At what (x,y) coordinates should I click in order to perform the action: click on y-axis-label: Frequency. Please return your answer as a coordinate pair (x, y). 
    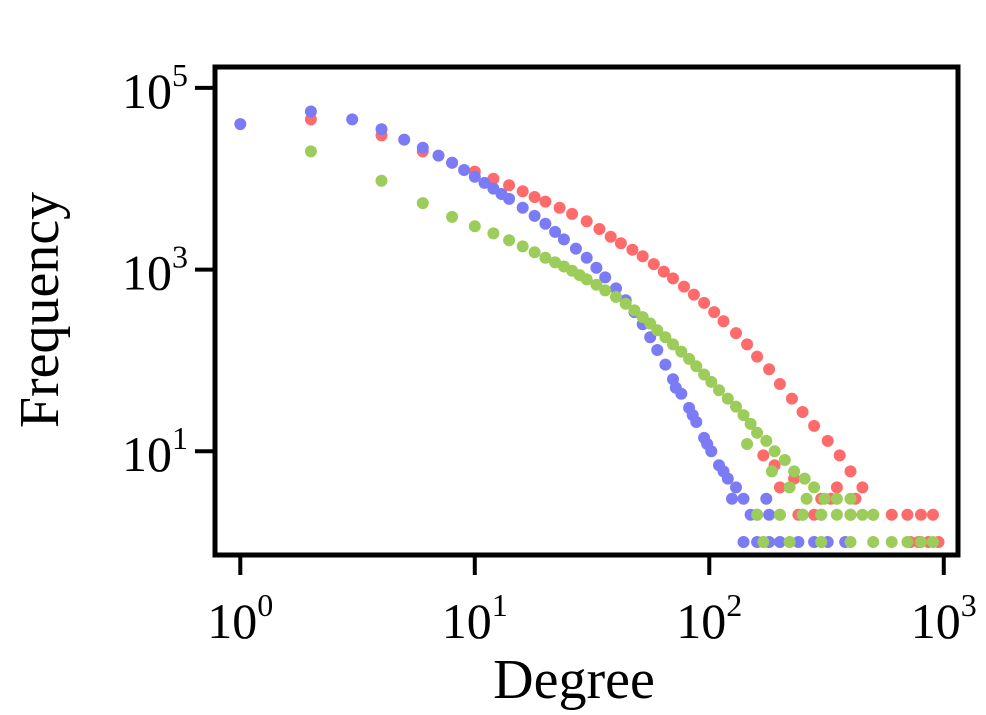
    Looking at the image, I should click on (40, 310).